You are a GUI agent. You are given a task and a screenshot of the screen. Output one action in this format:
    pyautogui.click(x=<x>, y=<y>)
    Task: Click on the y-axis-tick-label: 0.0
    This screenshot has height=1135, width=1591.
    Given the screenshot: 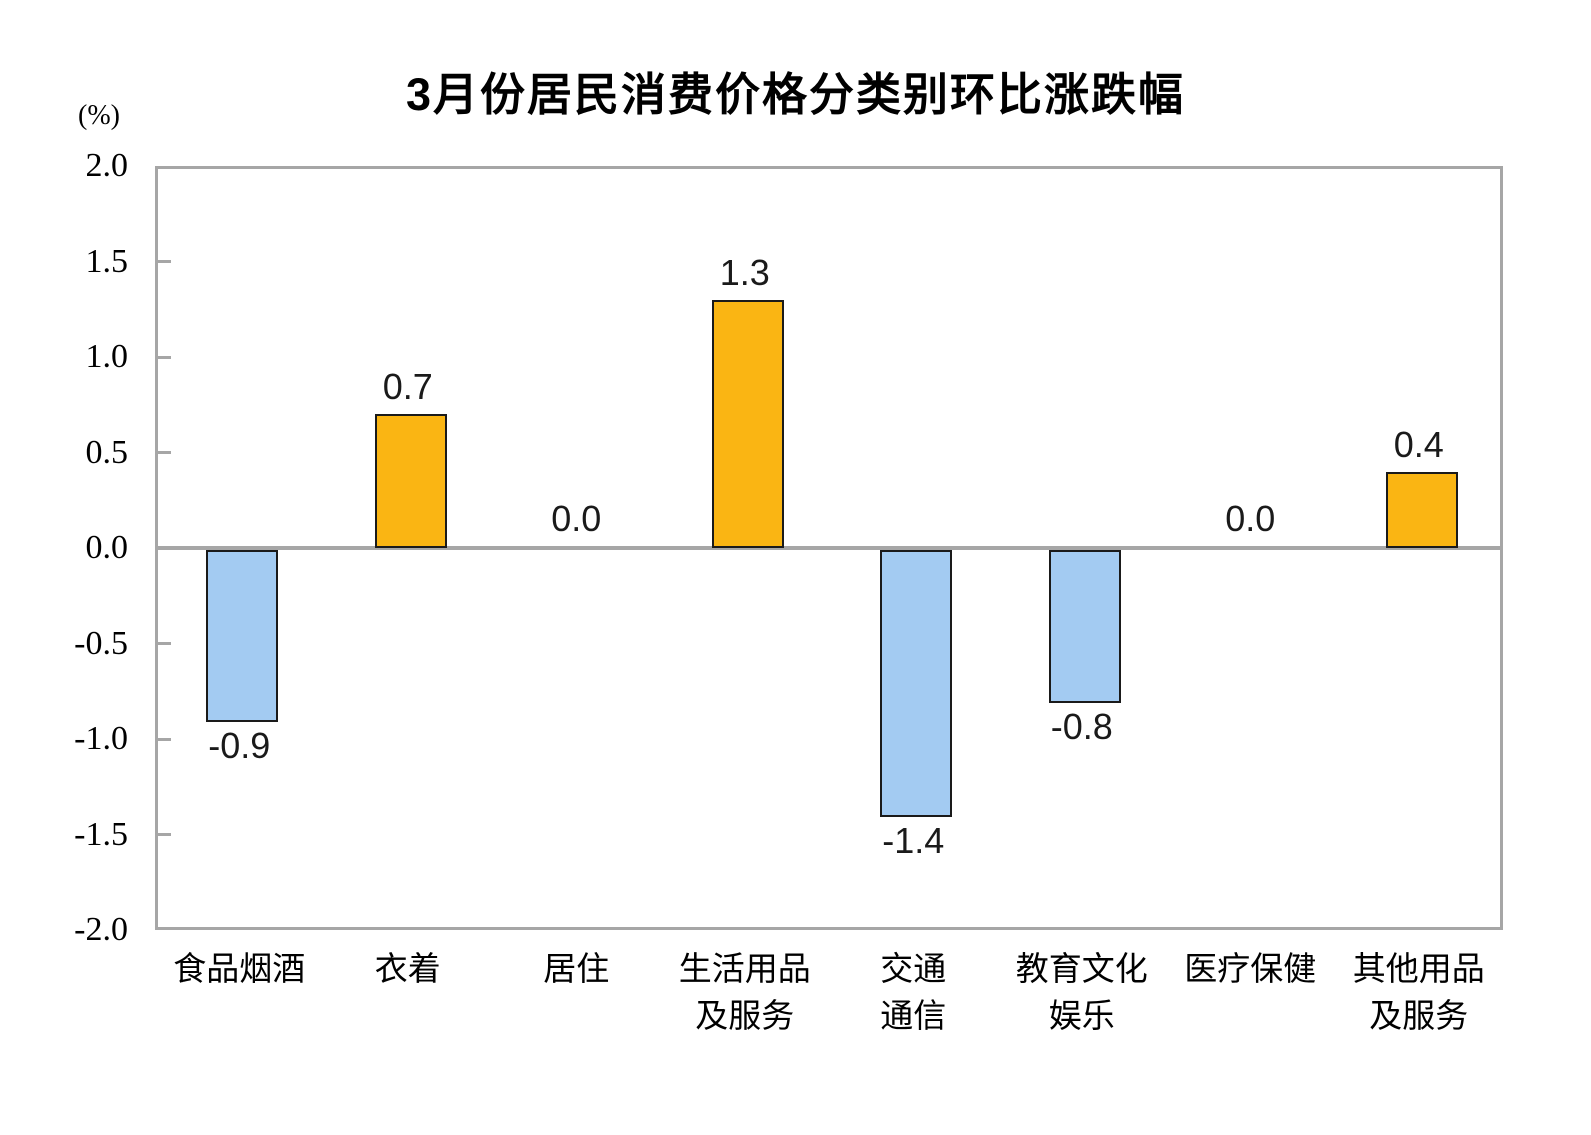 What is the action you would take?
    pyautogui.click(x=107, y=547)
    